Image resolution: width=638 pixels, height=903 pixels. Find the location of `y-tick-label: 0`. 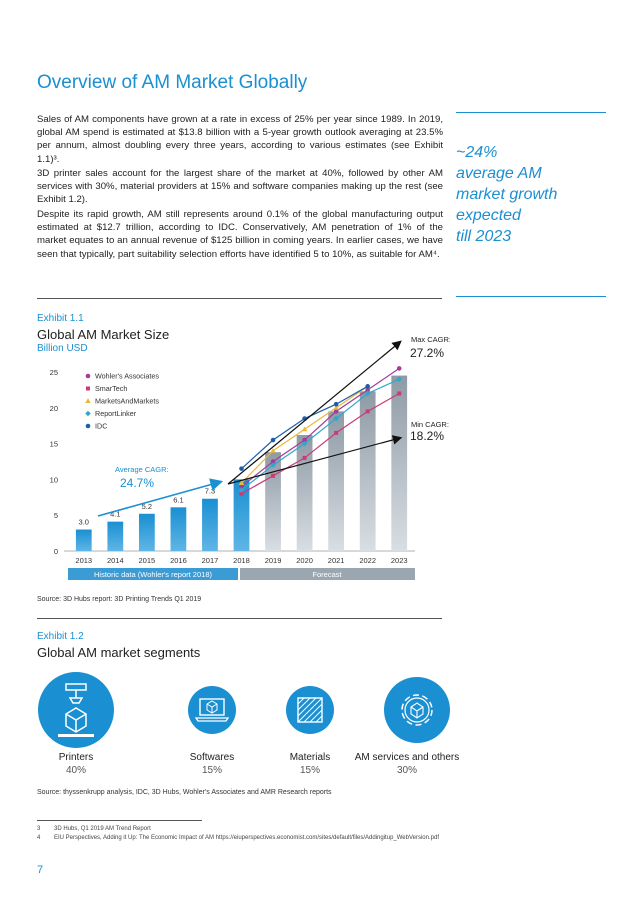

y-tick-label: 0 is located at coordinates (56, 551).